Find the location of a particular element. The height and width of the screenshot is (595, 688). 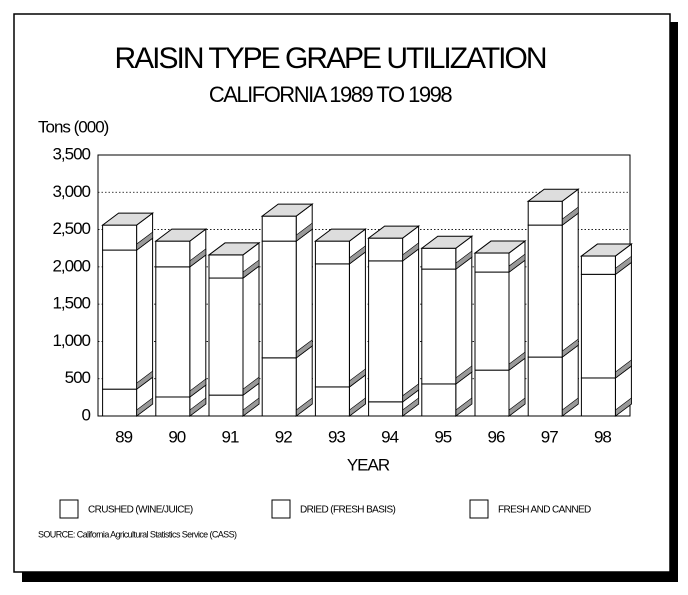

x-tick-label: 89 is located at coordinates (123, 436).